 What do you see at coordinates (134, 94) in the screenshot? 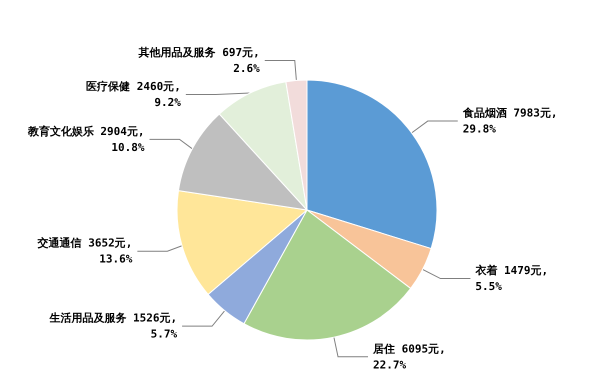
I see `slice-label: 医疗保健 2460元, 9.2%` at bounding box center [134, 94].